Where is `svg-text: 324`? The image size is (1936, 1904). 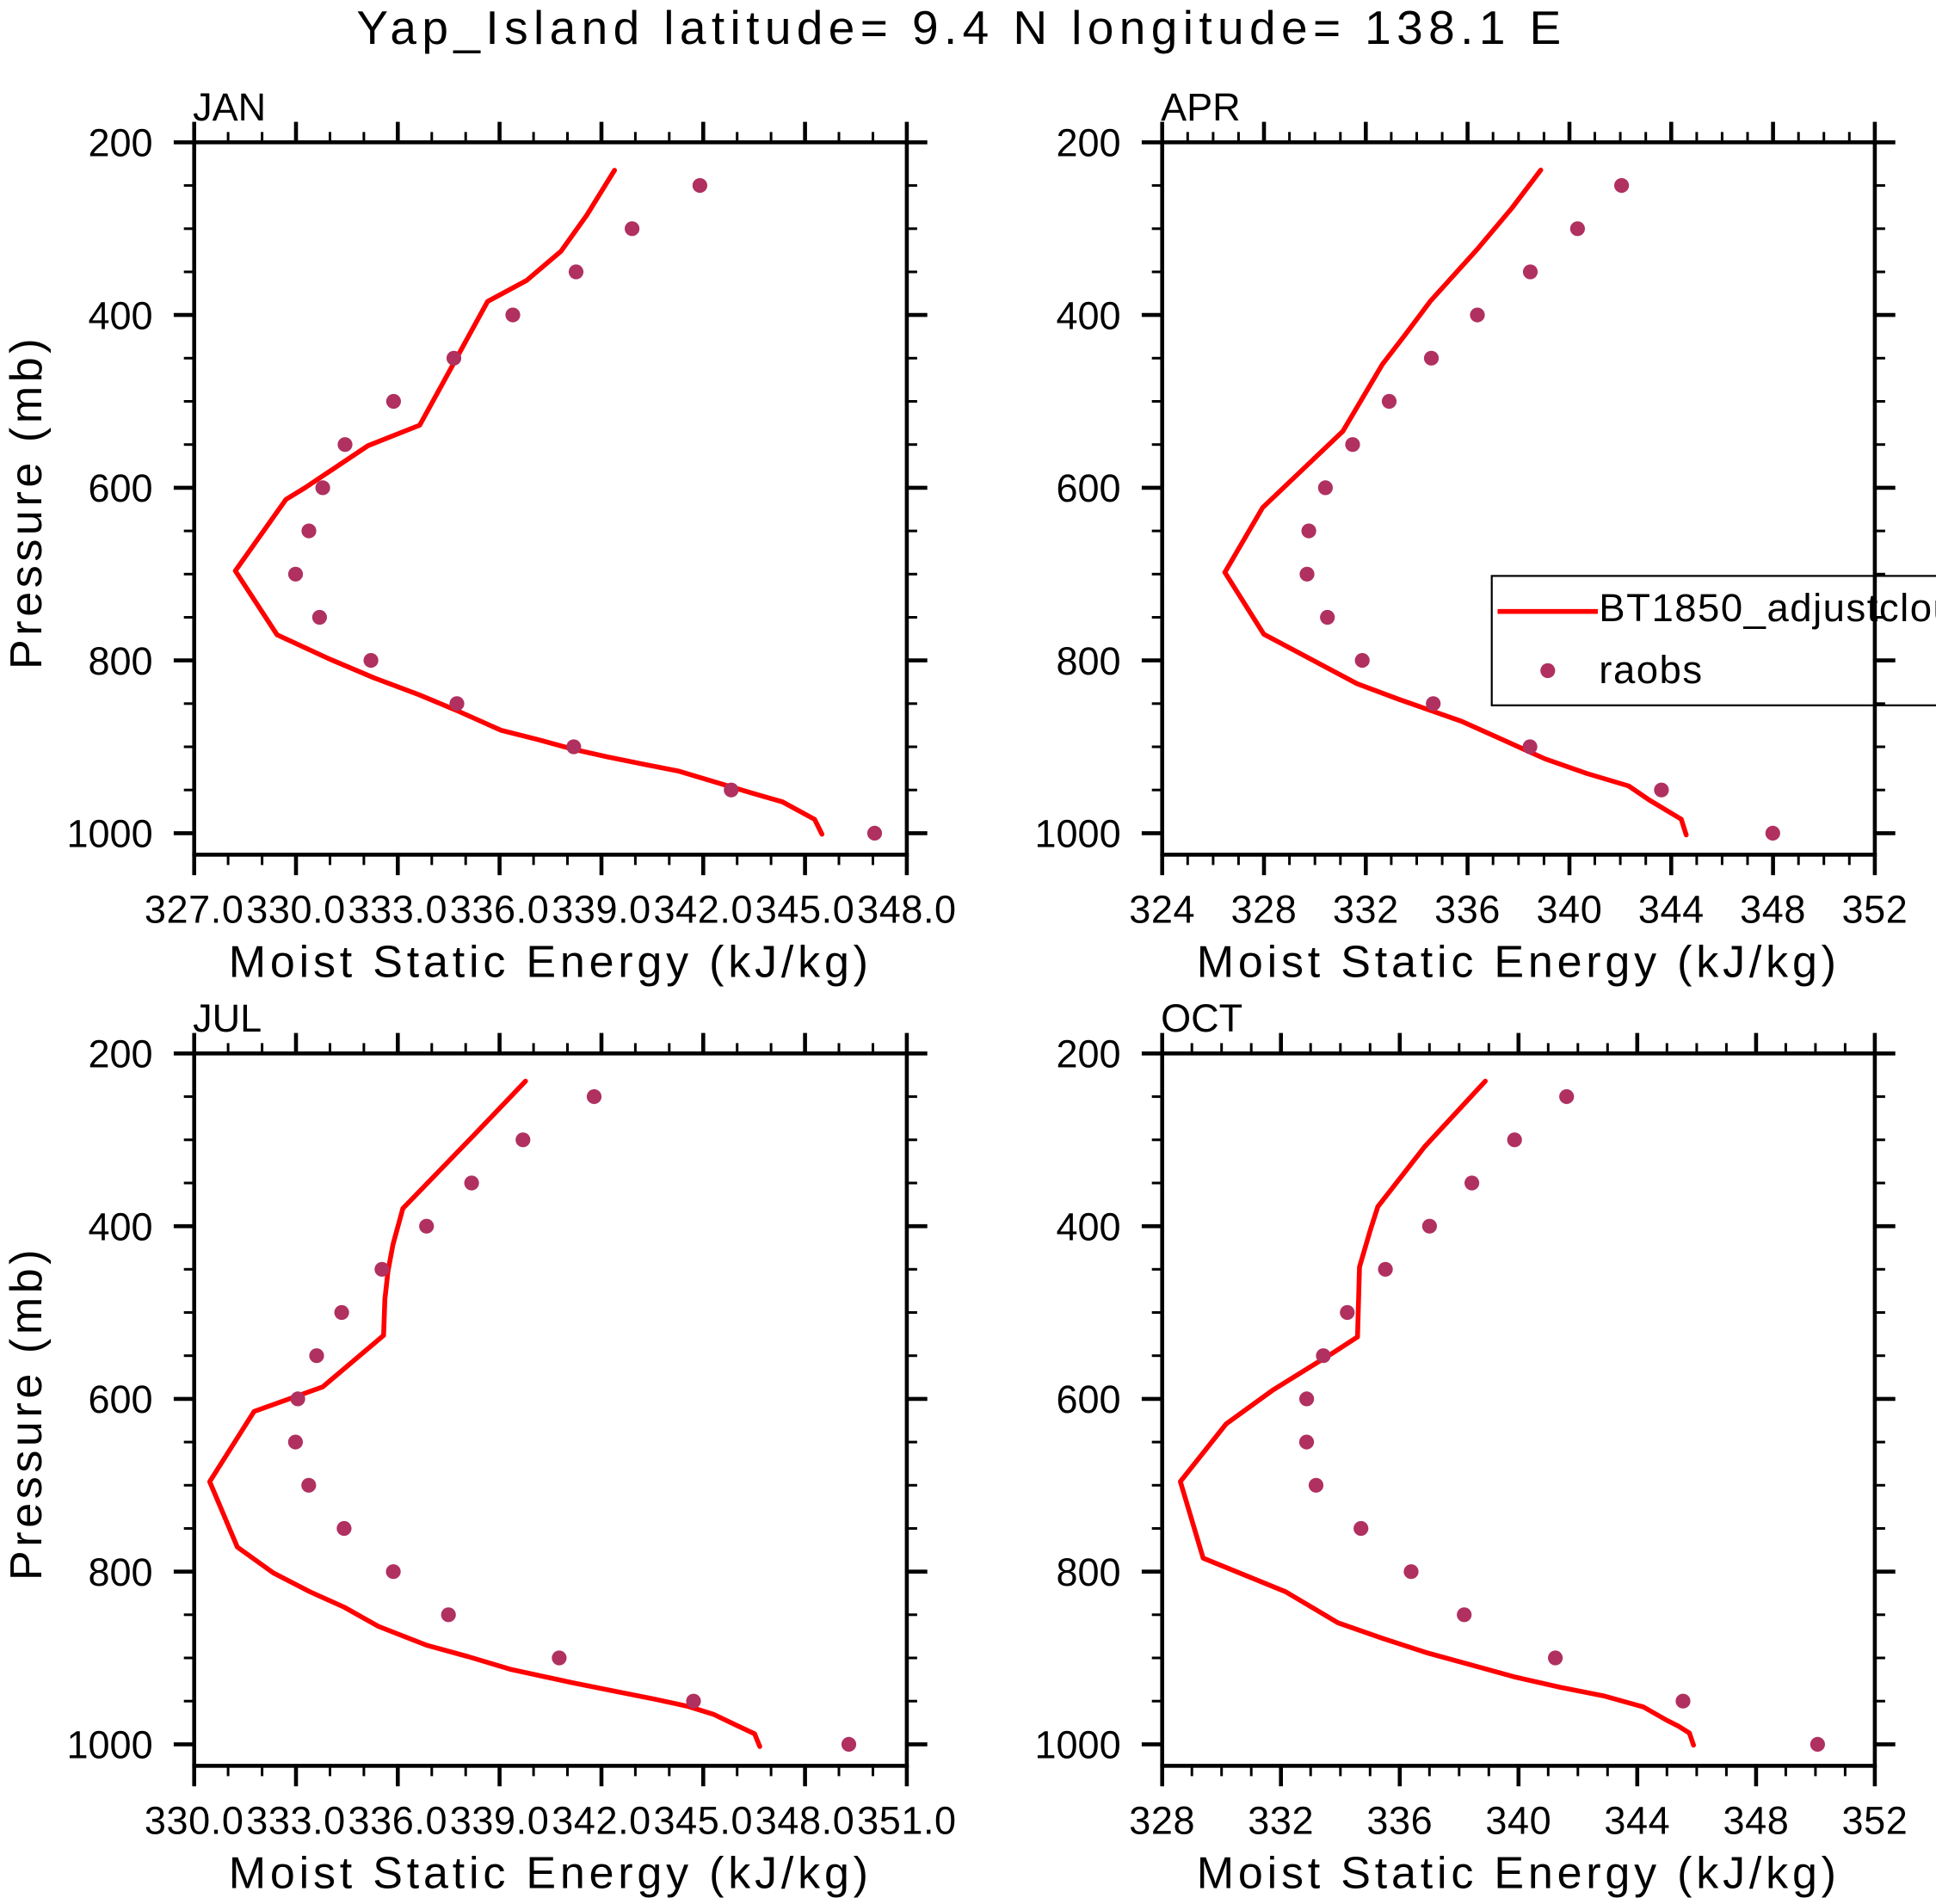 svg-text: 324 is located at coordinates (1162, 910).